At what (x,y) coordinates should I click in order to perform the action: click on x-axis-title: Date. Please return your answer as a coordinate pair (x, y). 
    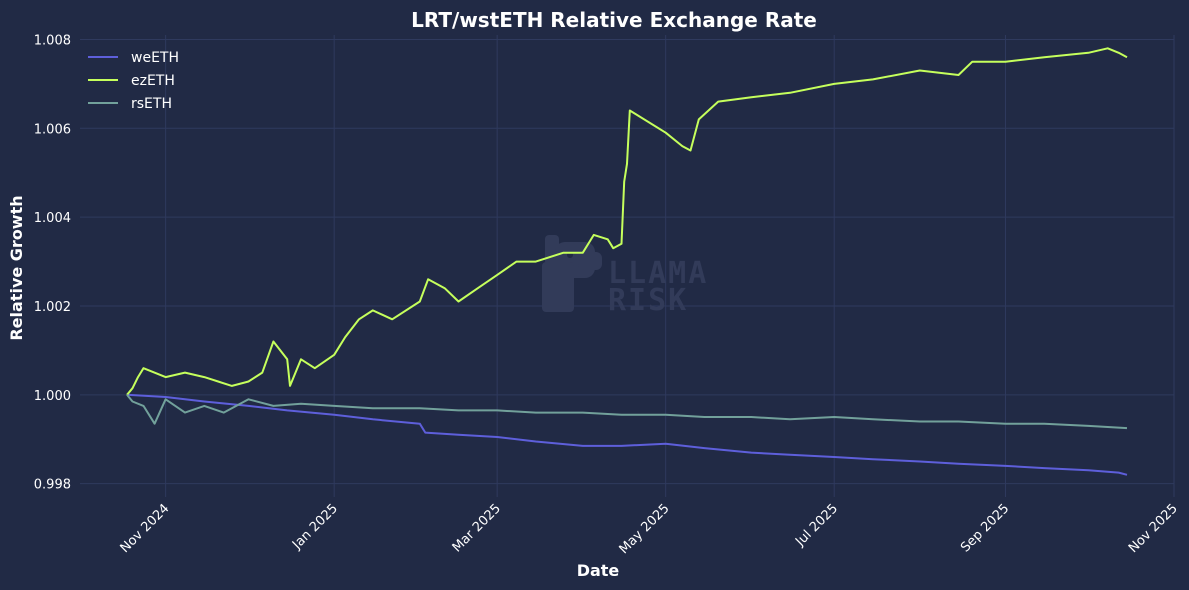
    Looking at the image, I should click on (598, 570).